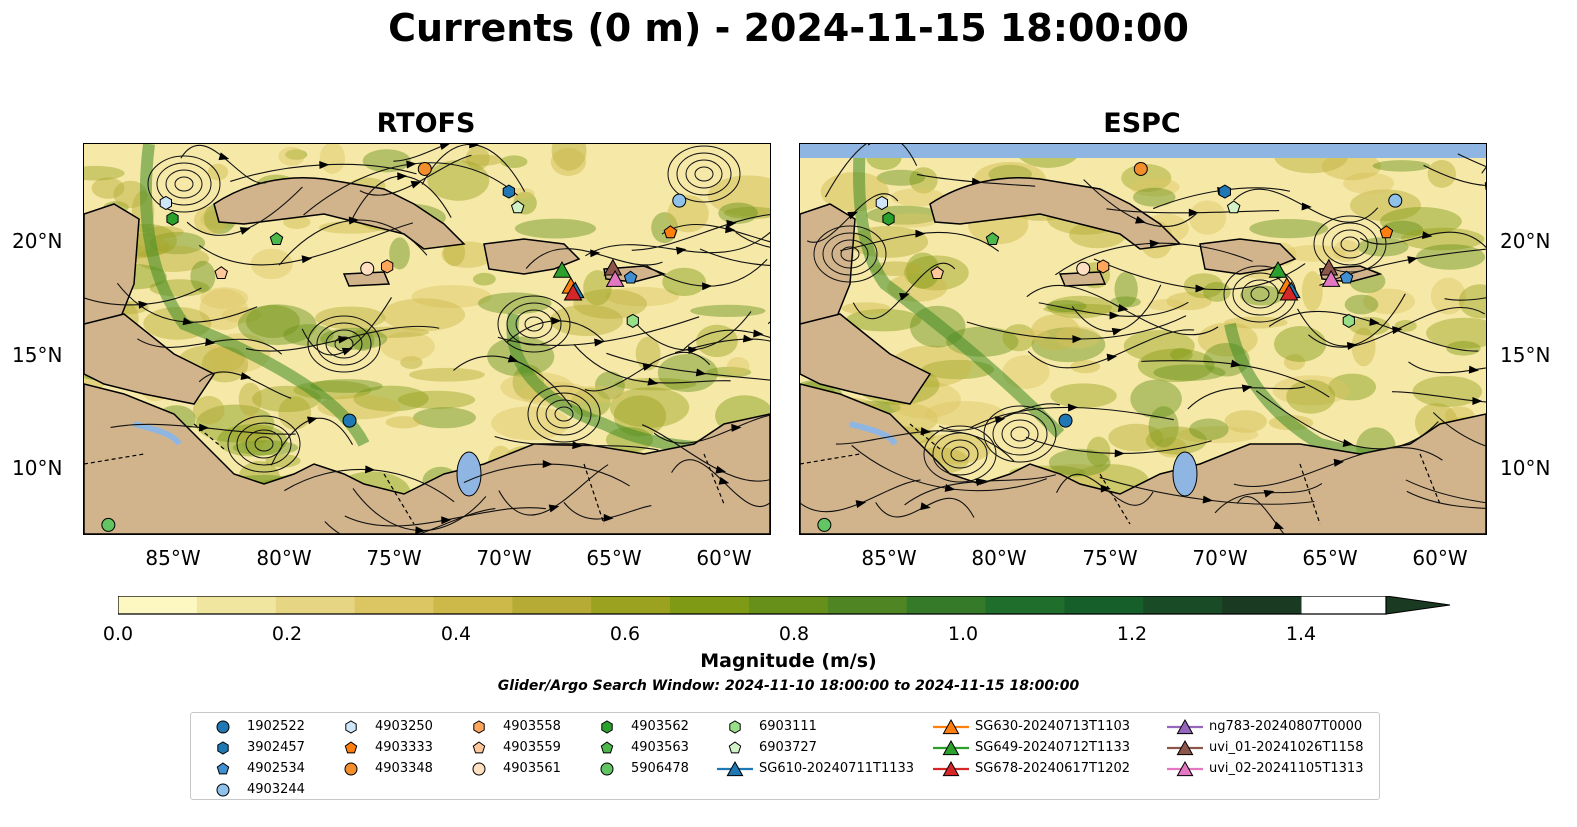 The width and height of the screenshot is (1577, 827). Describe the element at coordinates (614, 558) in the screenshot. I see `lon-tick-left-65: 65°W` at that location.